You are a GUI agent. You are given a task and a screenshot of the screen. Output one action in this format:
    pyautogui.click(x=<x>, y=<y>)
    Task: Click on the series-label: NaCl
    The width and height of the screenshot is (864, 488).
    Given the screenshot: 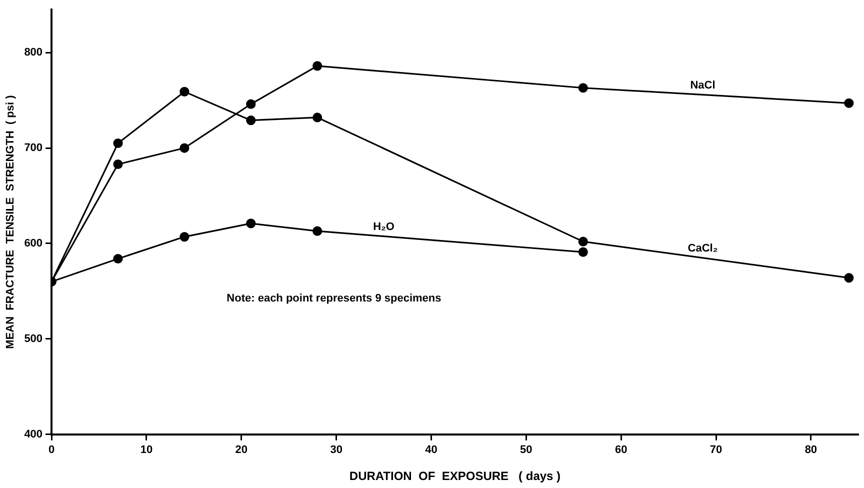 What is the action you would take?
    pyautogui.click(x=703, y=85)
    